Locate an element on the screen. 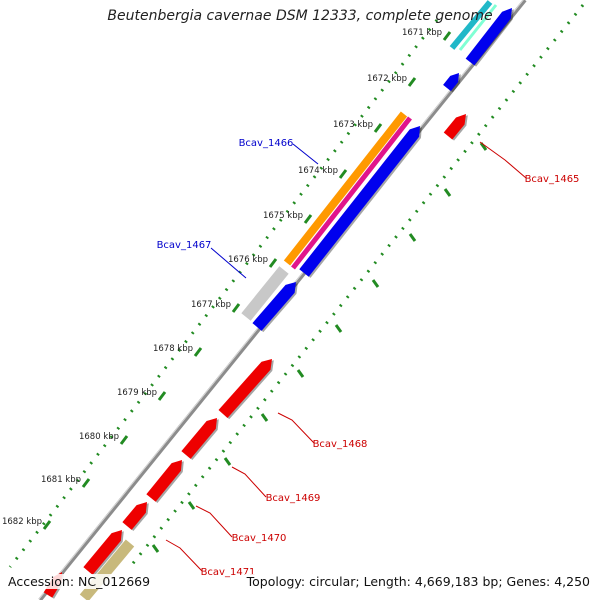 The width and height of the screenshot is (600, 604). magenta-feature is located at coordinates (351, 193).